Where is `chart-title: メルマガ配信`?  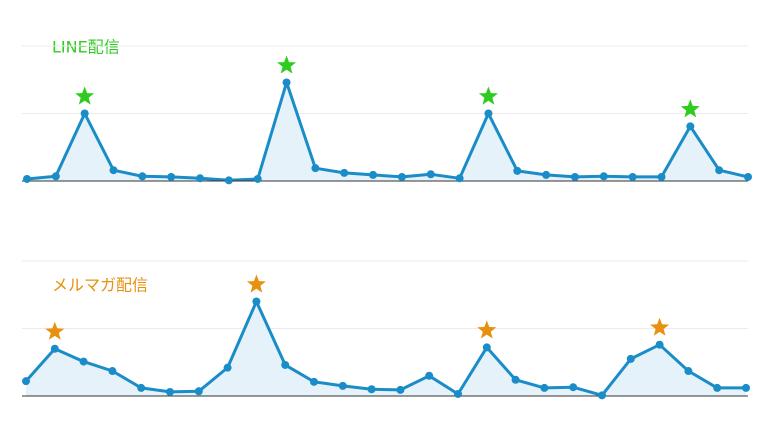
chart-title: メルマガ配信 is located at coordinates (100, 285).